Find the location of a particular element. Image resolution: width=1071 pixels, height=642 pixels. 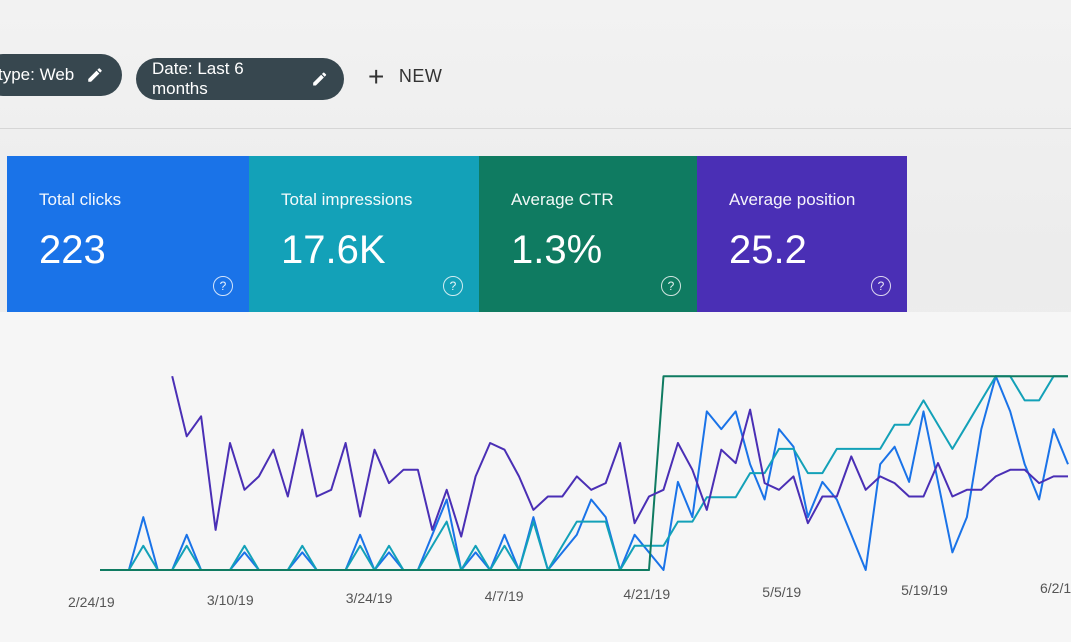

metric-label: Total impressions is located at coordinates (347, 199).